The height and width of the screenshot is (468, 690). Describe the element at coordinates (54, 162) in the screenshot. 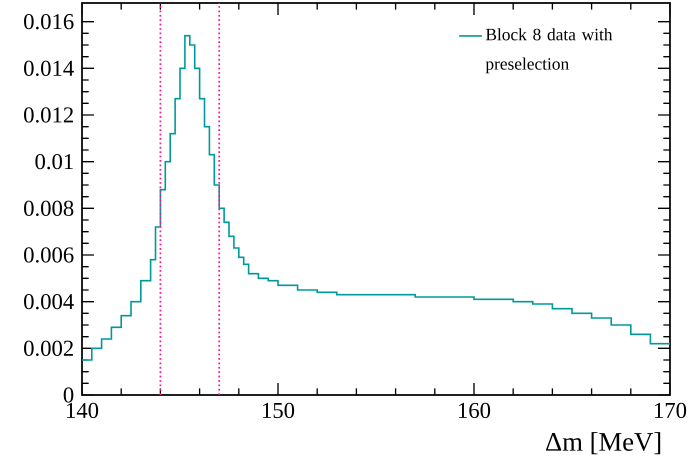

I see `y-tick-label: 0.01` at that location.